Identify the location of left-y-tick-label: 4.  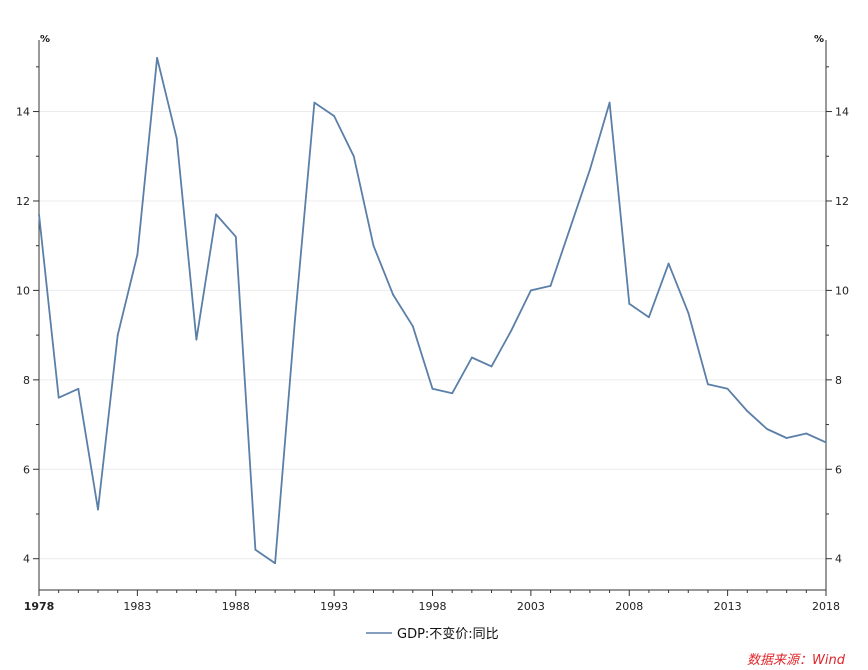
(26, 559).